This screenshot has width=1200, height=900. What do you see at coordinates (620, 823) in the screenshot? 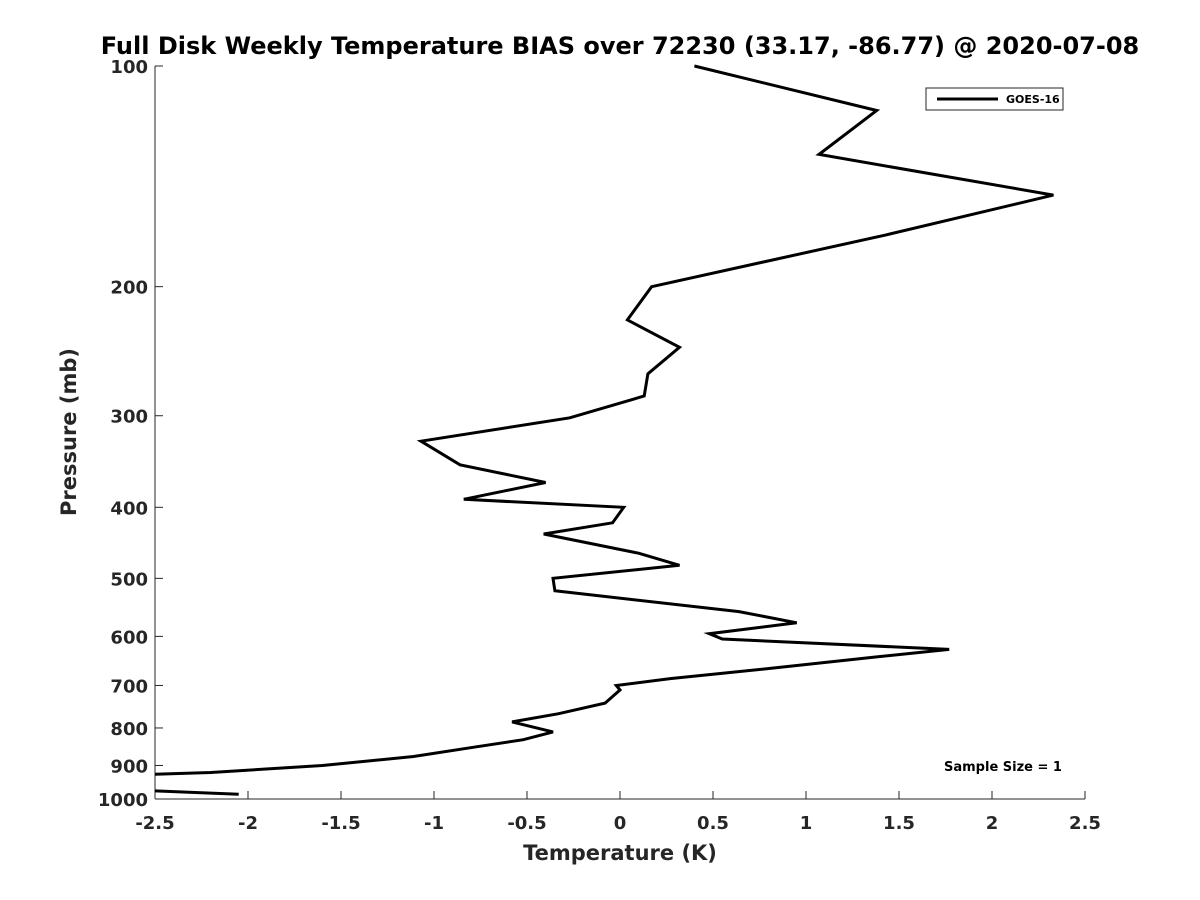
I see `x-tick-label: 0` at bounding box center [620, 823].